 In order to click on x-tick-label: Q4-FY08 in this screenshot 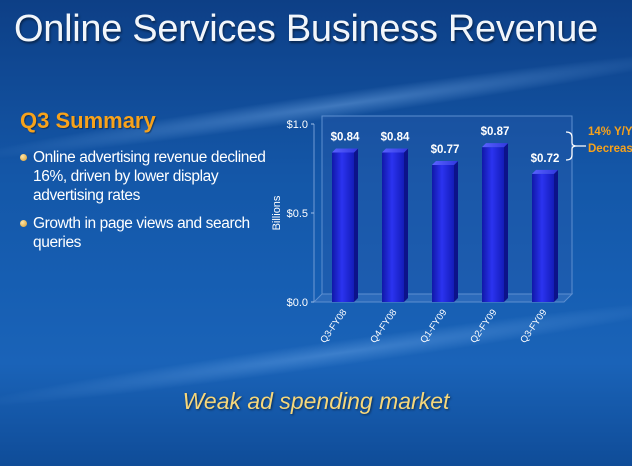, I will do `click(383, 326)`.